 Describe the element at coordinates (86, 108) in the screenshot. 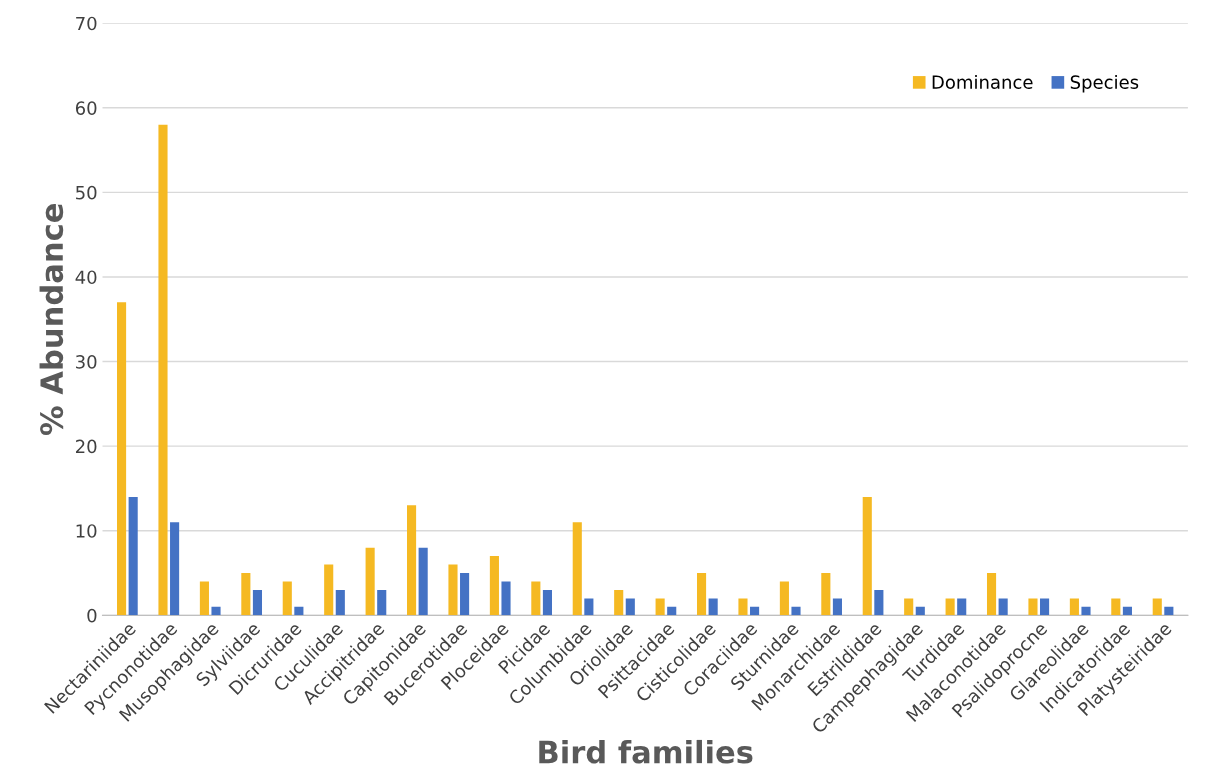

I see `y-tick-label: 60` at that location.